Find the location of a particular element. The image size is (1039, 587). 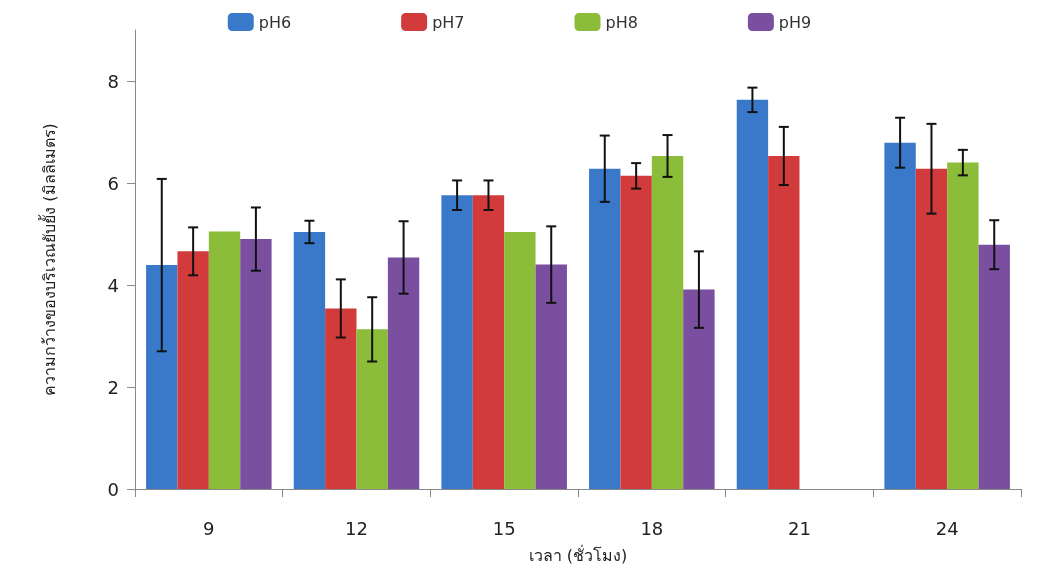

y-tick-label: 4 is located at coordinates (113, 285).